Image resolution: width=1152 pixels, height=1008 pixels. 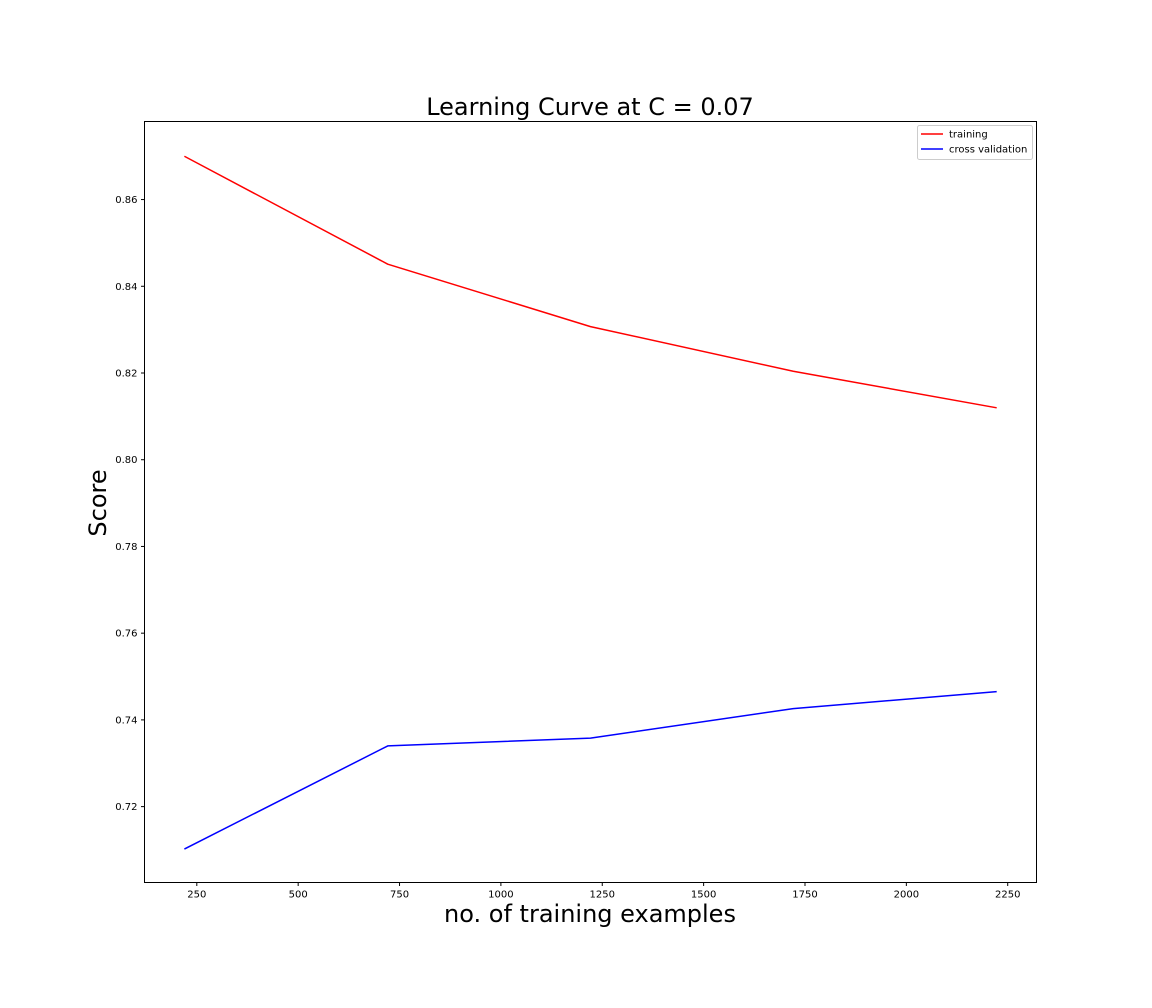 I want to click on x-tick-label: 1750, so click(x=804, y=895).